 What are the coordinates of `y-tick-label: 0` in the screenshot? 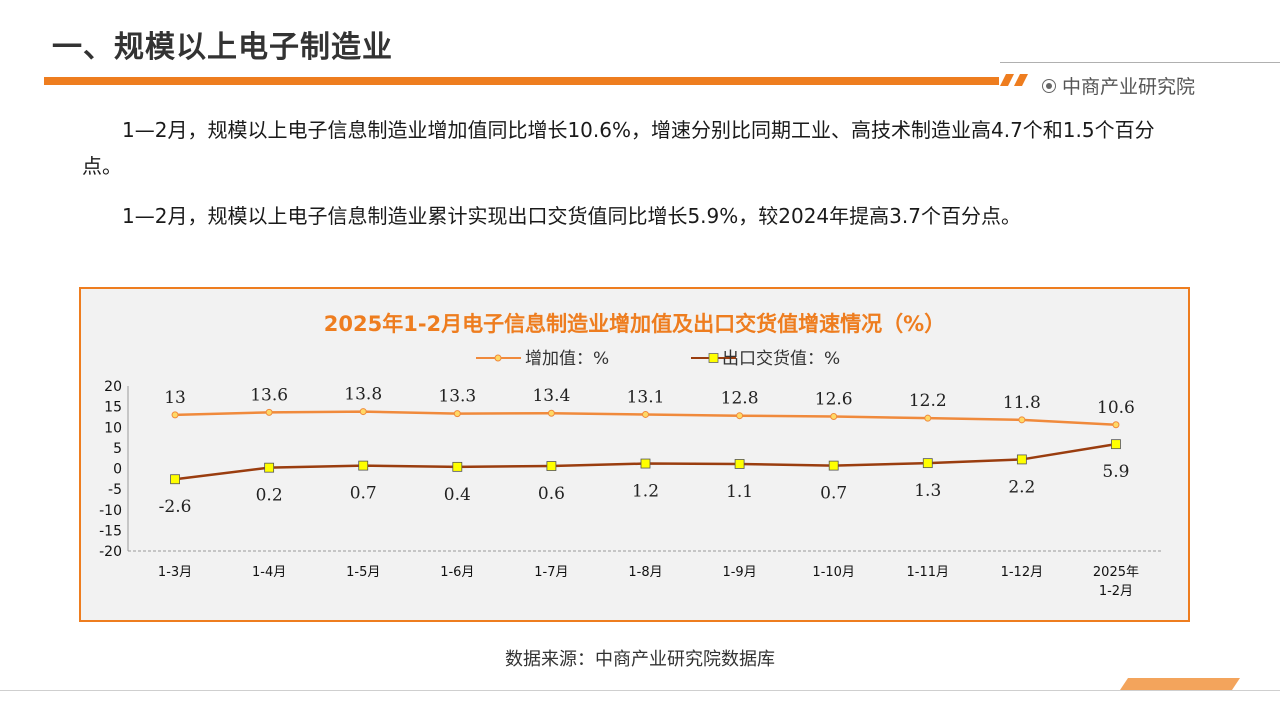 It's located at (117, 470).